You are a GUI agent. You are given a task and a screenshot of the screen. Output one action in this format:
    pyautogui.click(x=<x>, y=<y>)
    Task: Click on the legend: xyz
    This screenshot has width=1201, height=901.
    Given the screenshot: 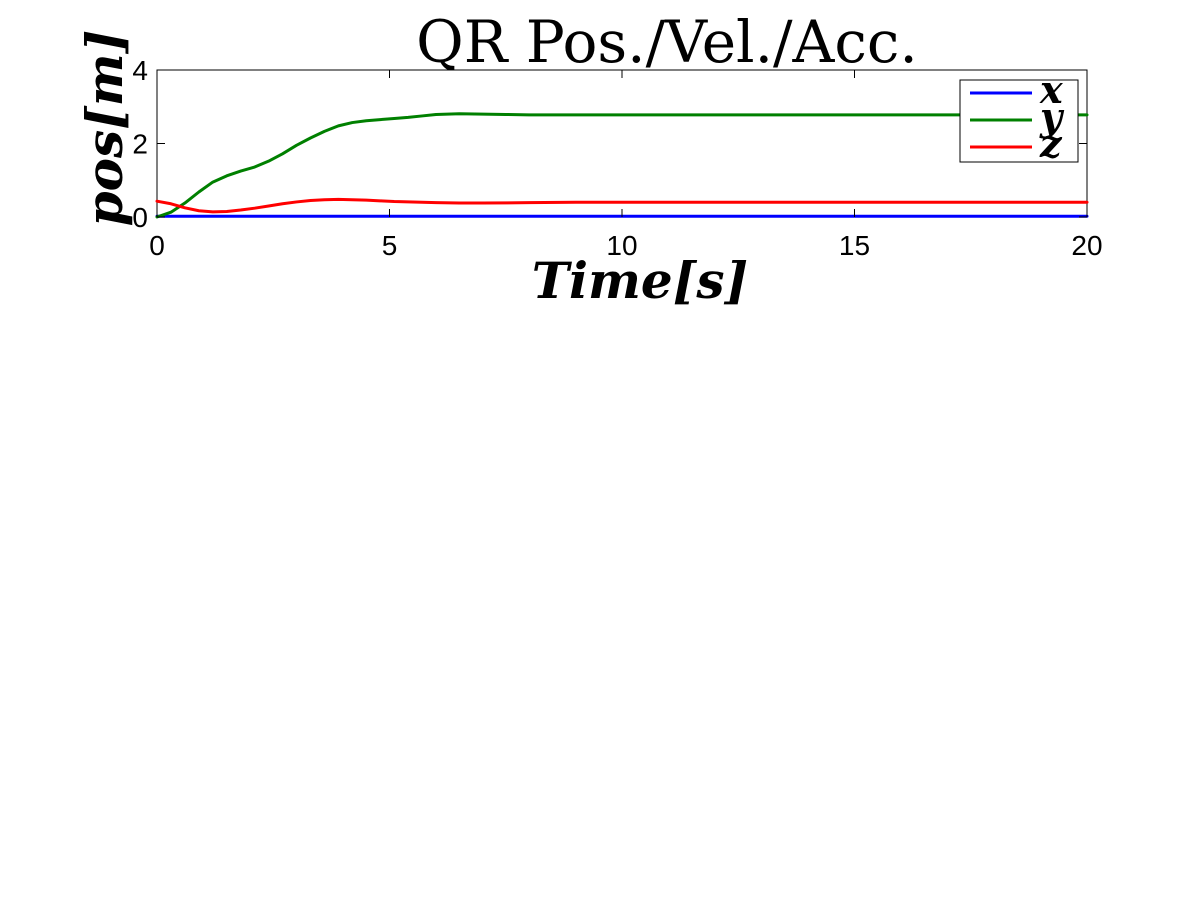 What is the action you would take?
    pyautogui.click(x=1019, y=116)
    